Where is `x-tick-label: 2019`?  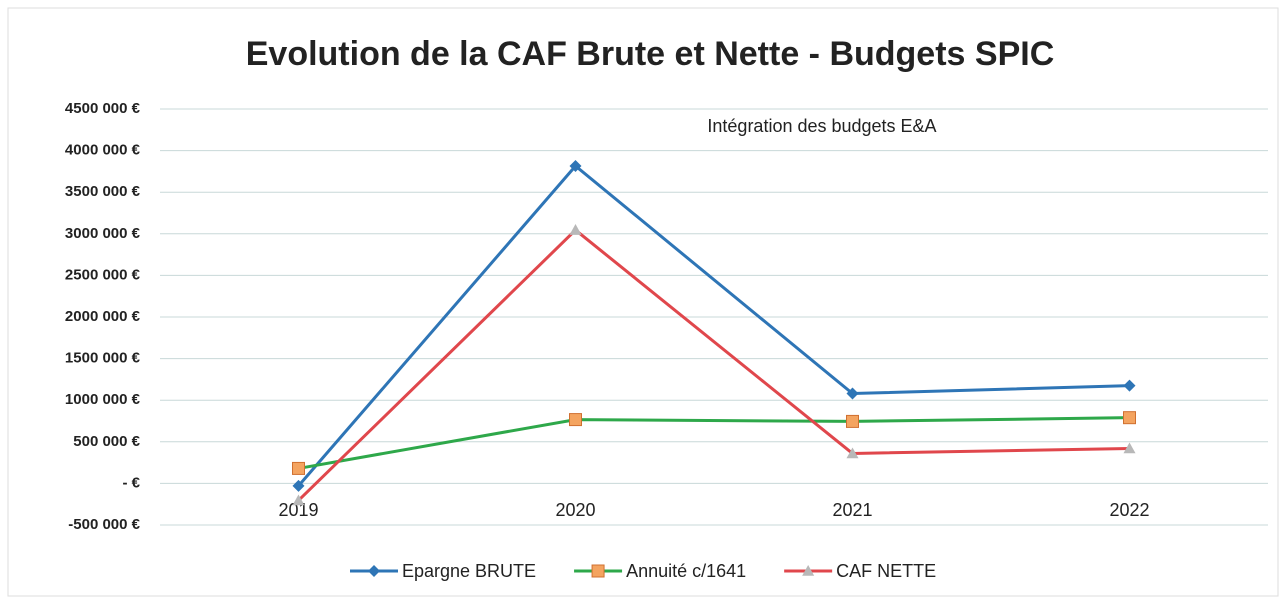 x-tick-label: 2019 is located at coordinates (298, 510).